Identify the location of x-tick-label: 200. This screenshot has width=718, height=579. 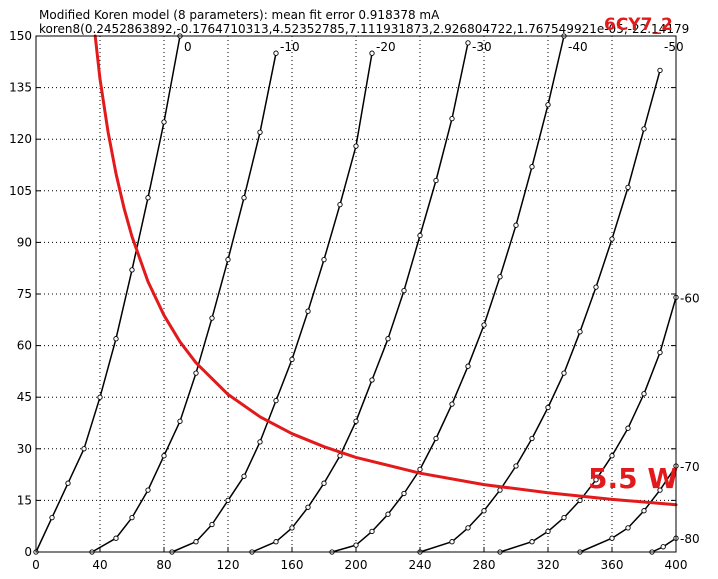
(356, 565).